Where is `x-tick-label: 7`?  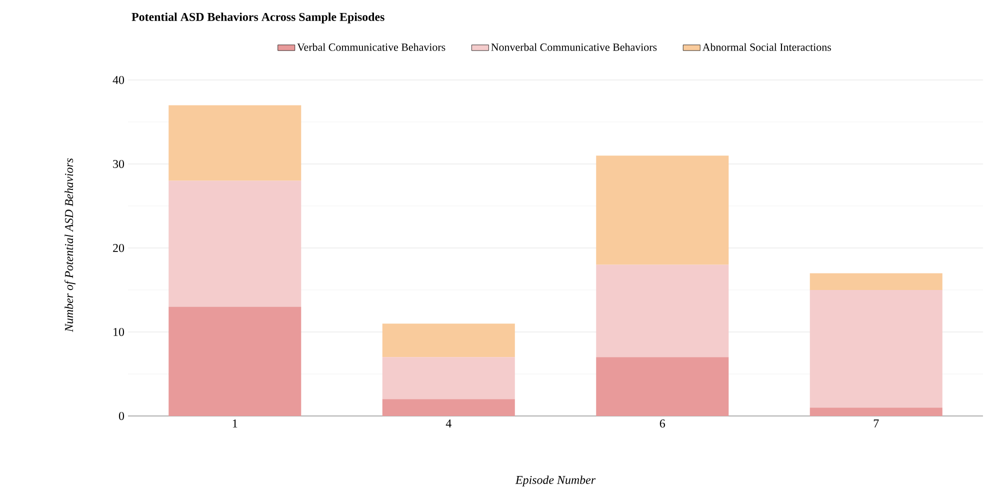 x-tick-label: 7 is located at coordinates (876, 424).